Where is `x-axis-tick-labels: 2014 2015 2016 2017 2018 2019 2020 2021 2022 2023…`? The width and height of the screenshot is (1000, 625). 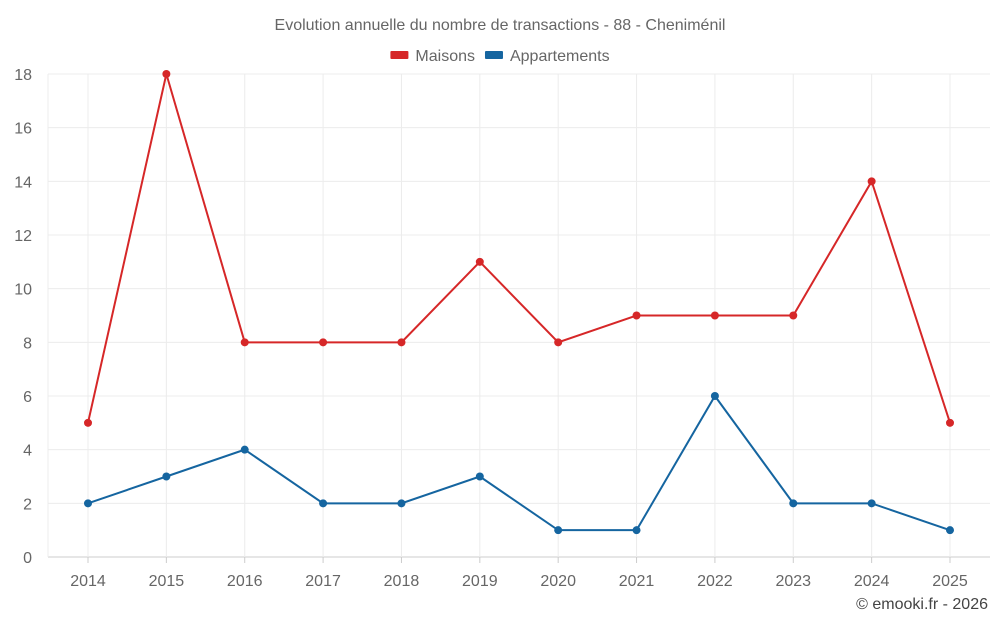
x-axis-tick-labels: 2014 2015 2016 2017 2018 2019 2020 2021 2022 2023… is located at coordinates (519, 581).